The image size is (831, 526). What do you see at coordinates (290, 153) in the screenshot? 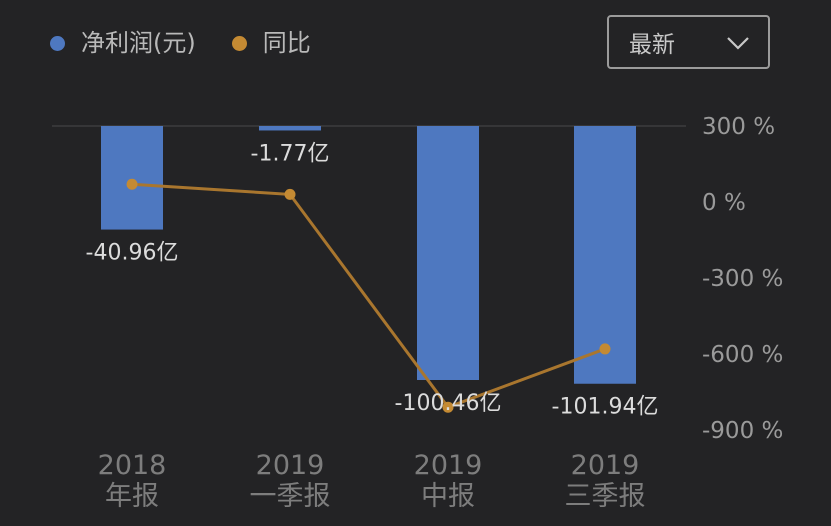
I see `bar-data-label: -1.77亿` at bounding box center [290, 153].